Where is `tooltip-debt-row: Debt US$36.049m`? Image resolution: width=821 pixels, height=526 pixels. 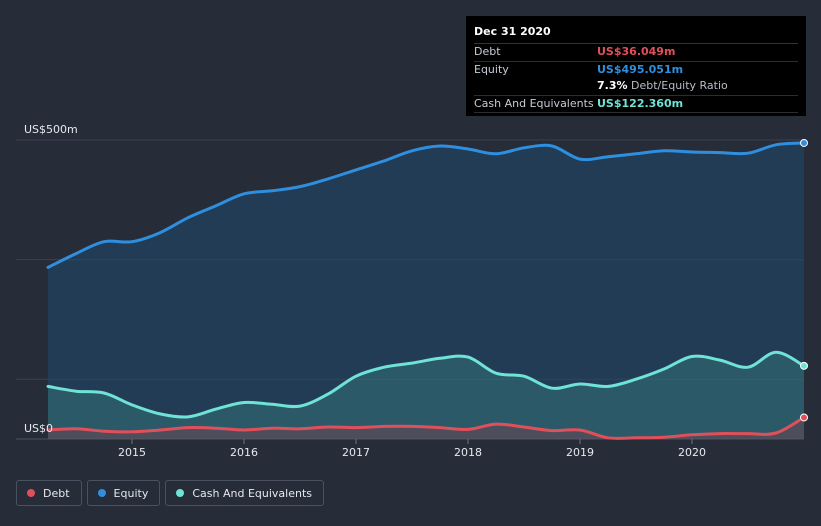 tooltip-debt-row: Debt US$36.049m is located at coordinates (636, 53).